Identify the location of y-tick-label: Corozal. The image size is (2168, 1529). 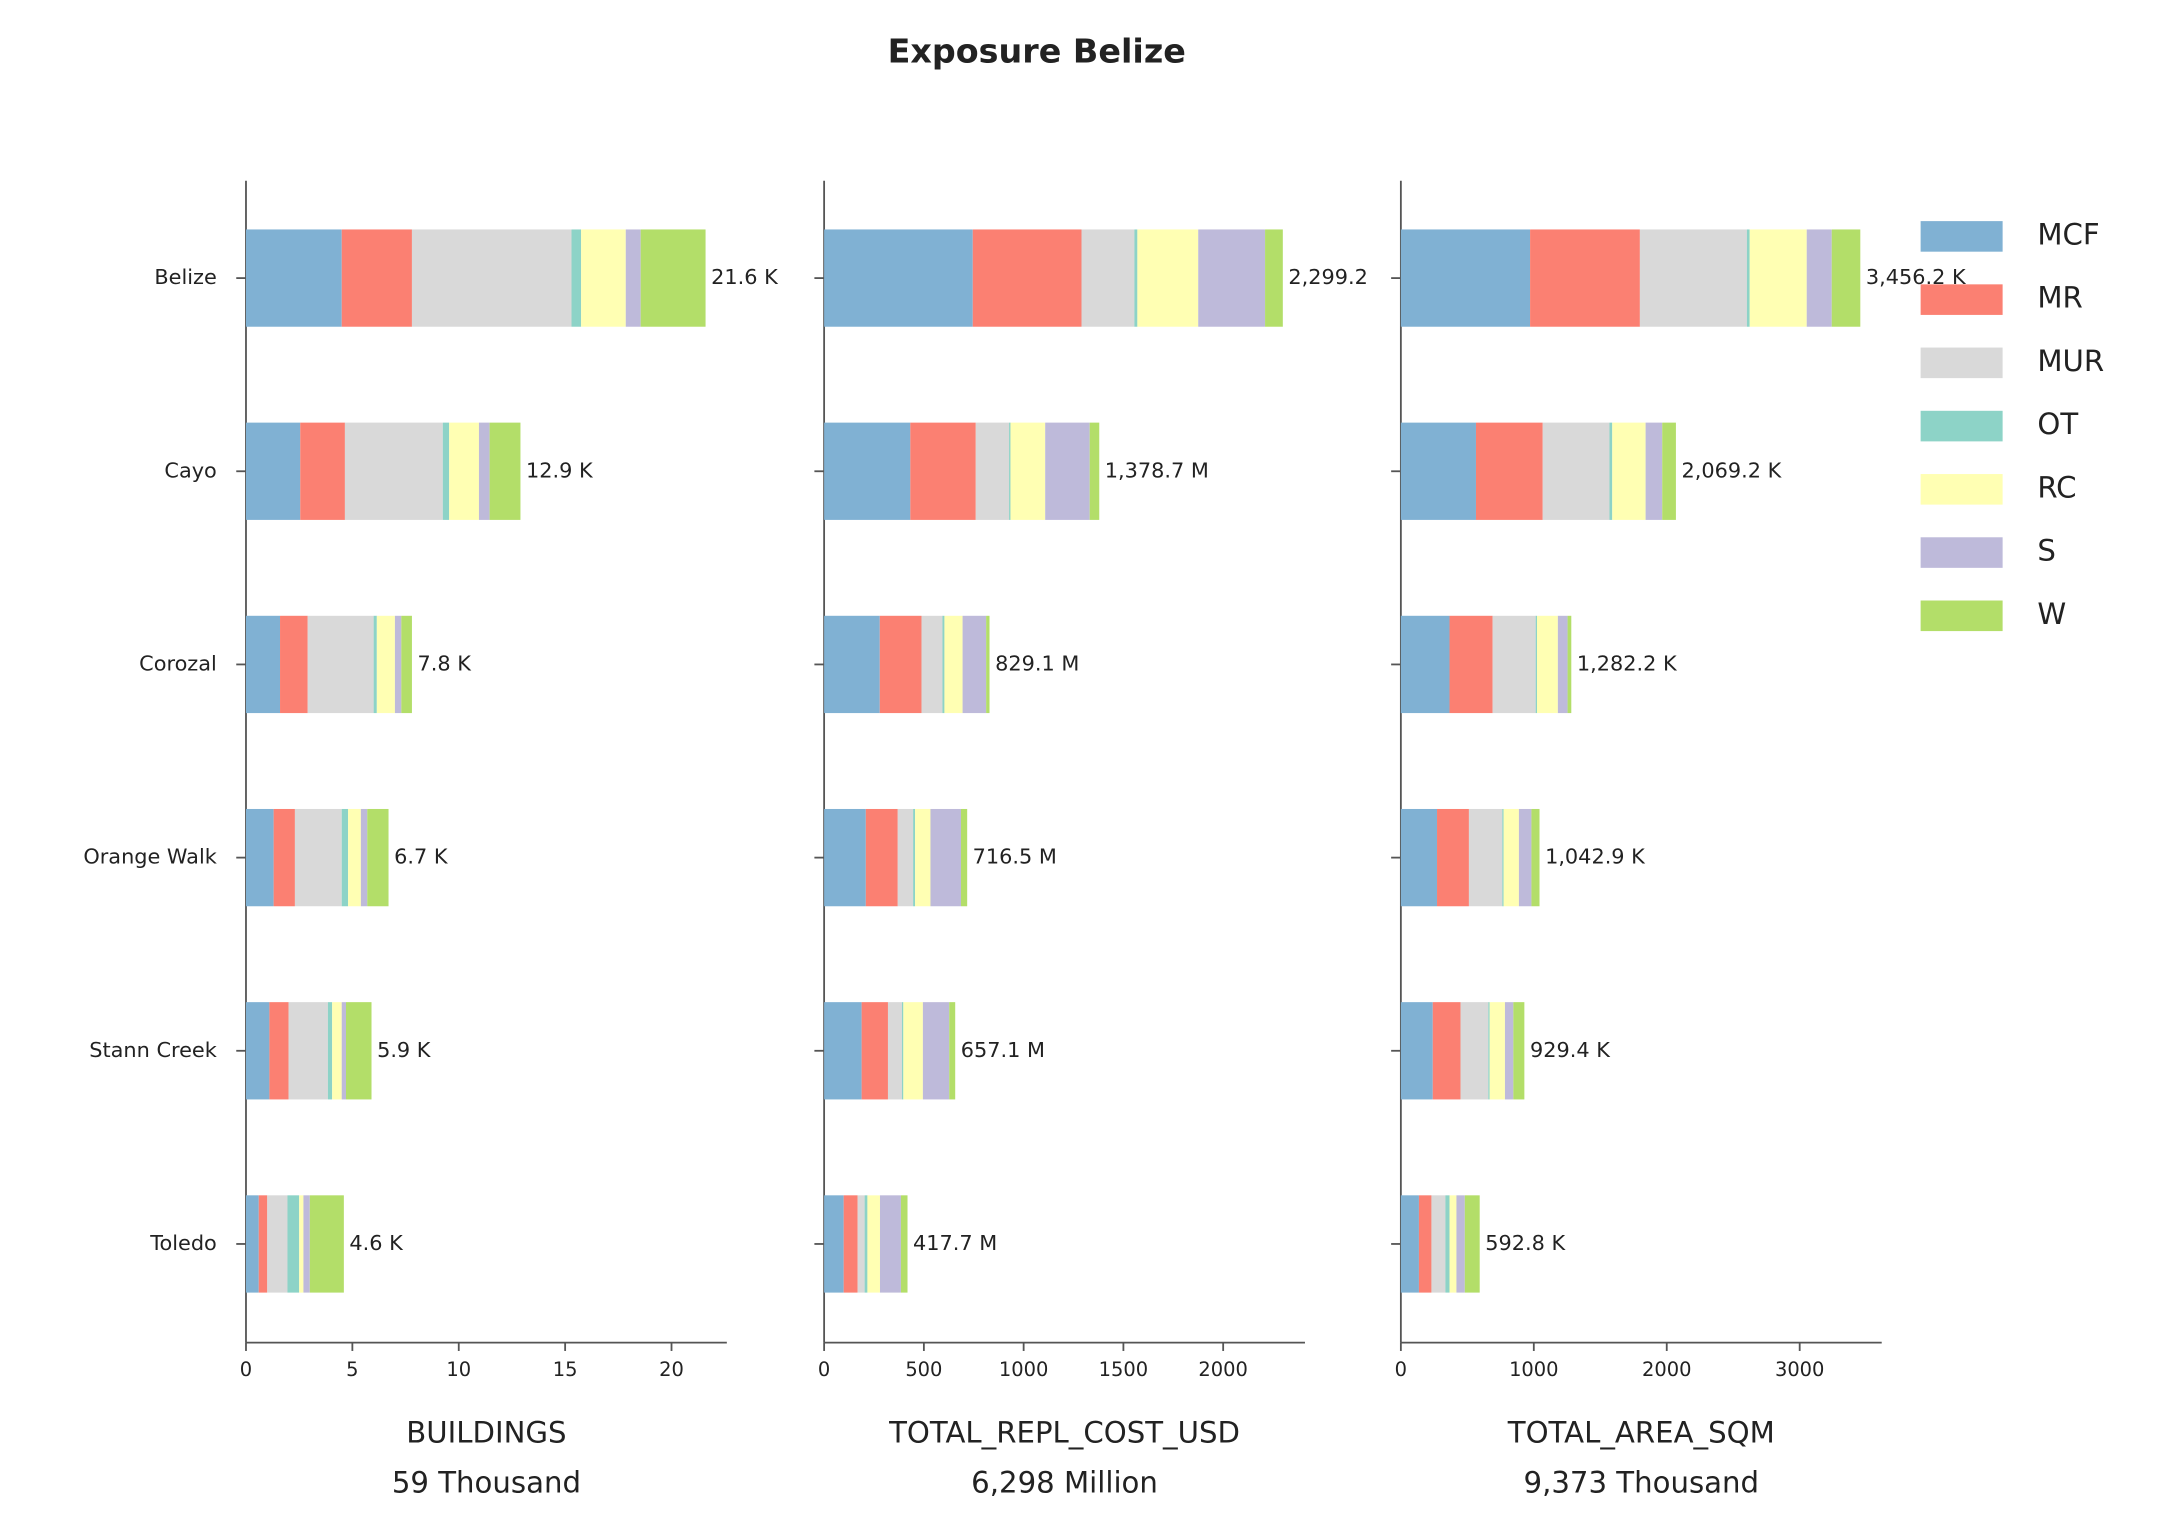
(178, 663).